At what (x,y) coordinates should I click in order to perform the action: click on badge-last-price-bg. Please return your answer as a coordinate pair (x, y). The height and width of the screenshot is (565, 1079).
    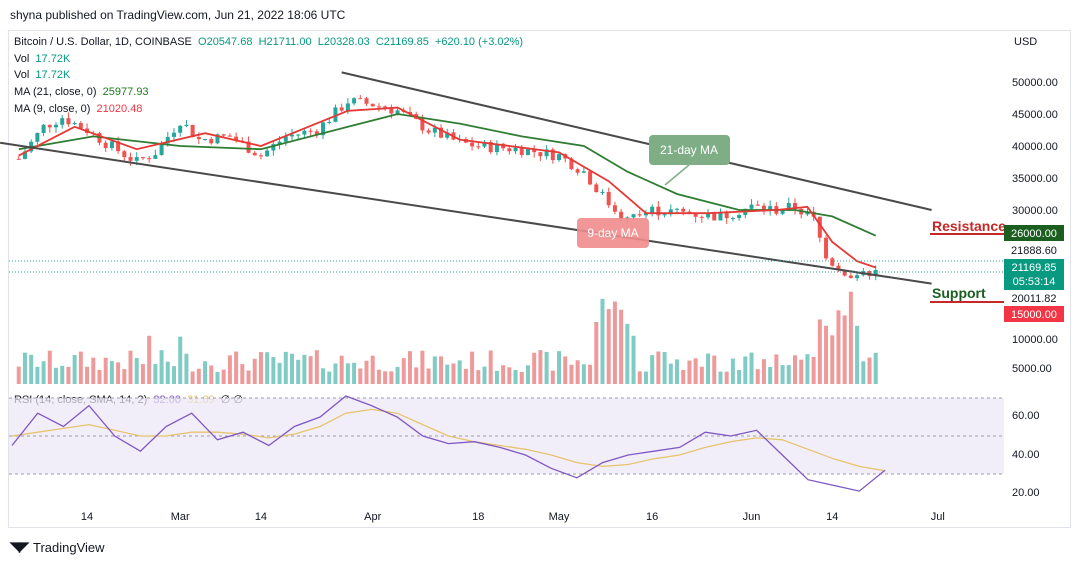
    Looking at the image, I should click on (1034, 274).